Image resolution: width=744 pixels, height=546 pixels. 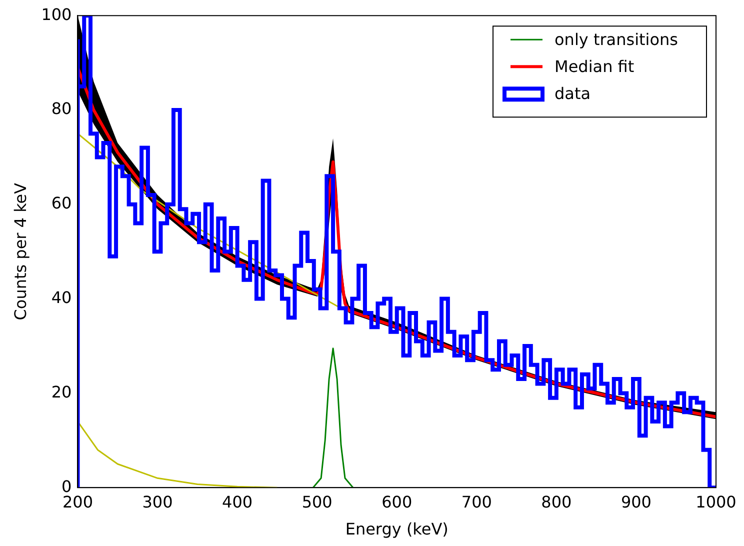 I want to click on legend-label: data, so click(x=572, y=93).